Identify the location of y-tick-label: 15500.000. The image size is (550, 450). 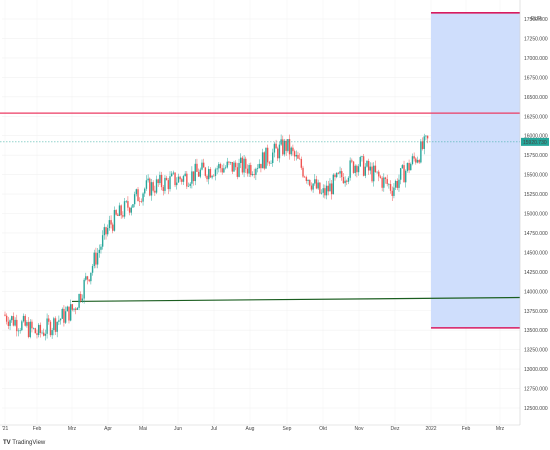
(536, 176).